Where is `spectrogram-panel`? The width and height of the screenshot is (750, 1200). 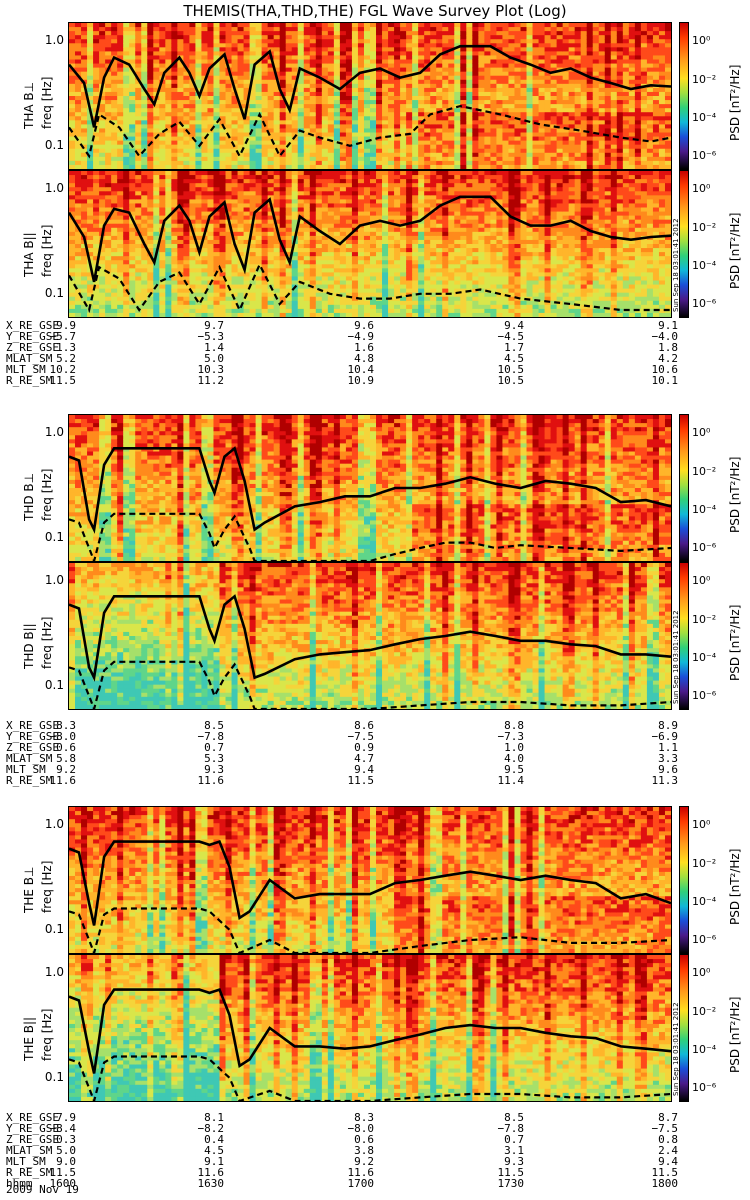
spectrogram-panel is located at coordinates (370, 244).